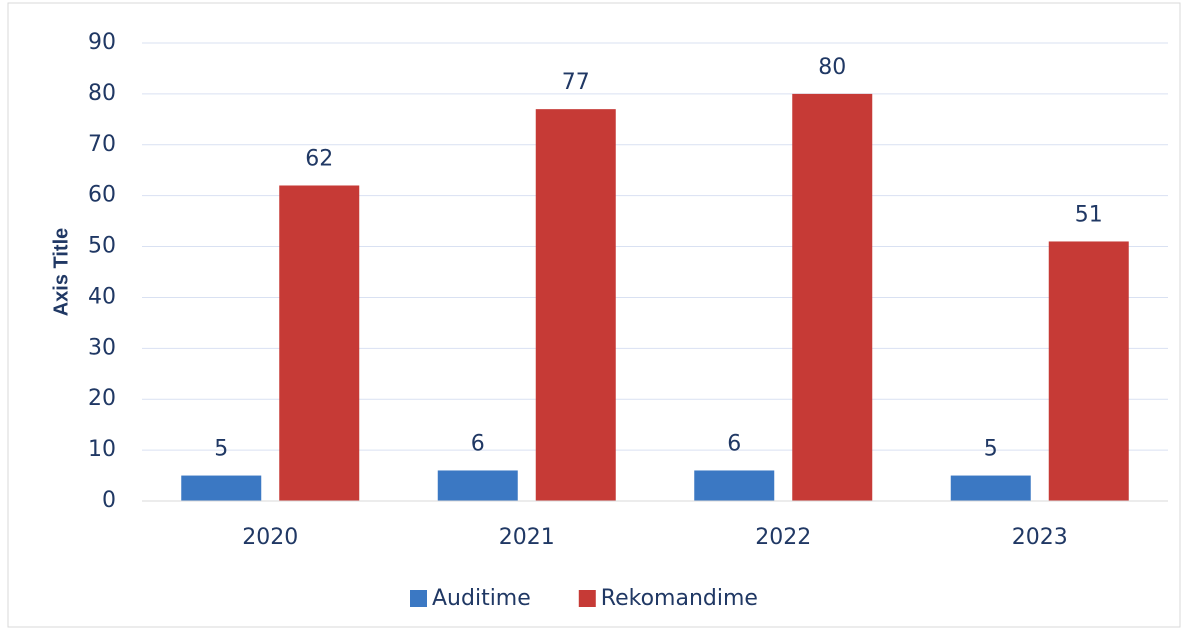  I want to click on y-tick-label: 40, so click(102, 296).